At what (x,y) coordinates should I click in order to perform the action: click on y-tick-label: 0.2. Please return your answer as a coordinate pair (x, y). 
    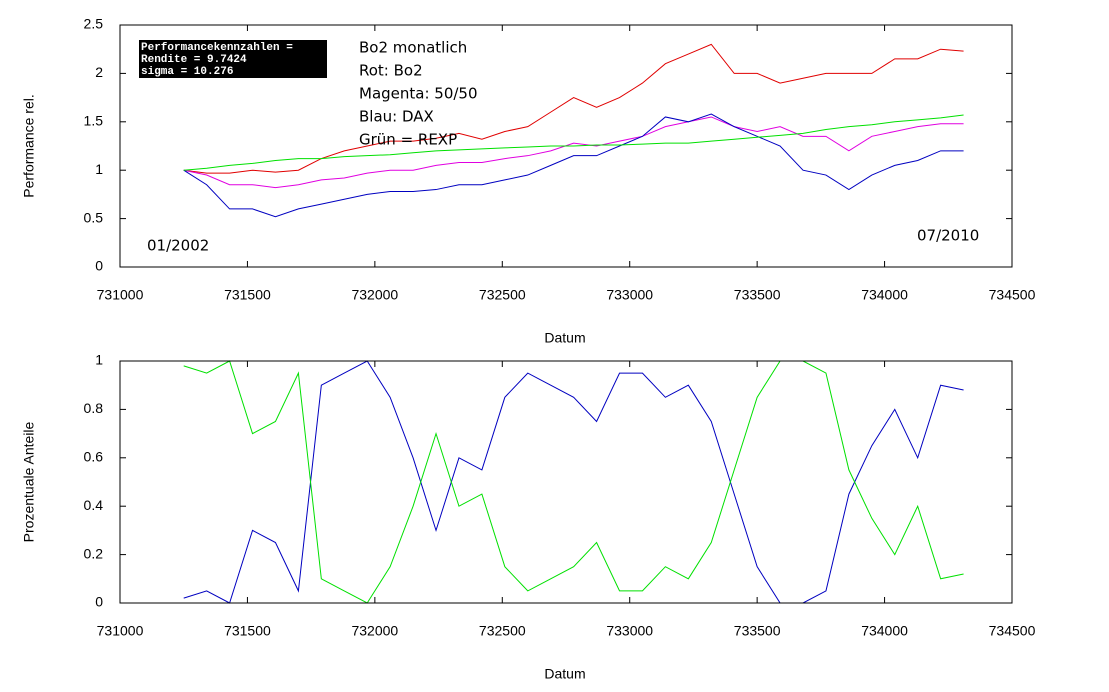
    Looking at the image, I should click on (94, 553).